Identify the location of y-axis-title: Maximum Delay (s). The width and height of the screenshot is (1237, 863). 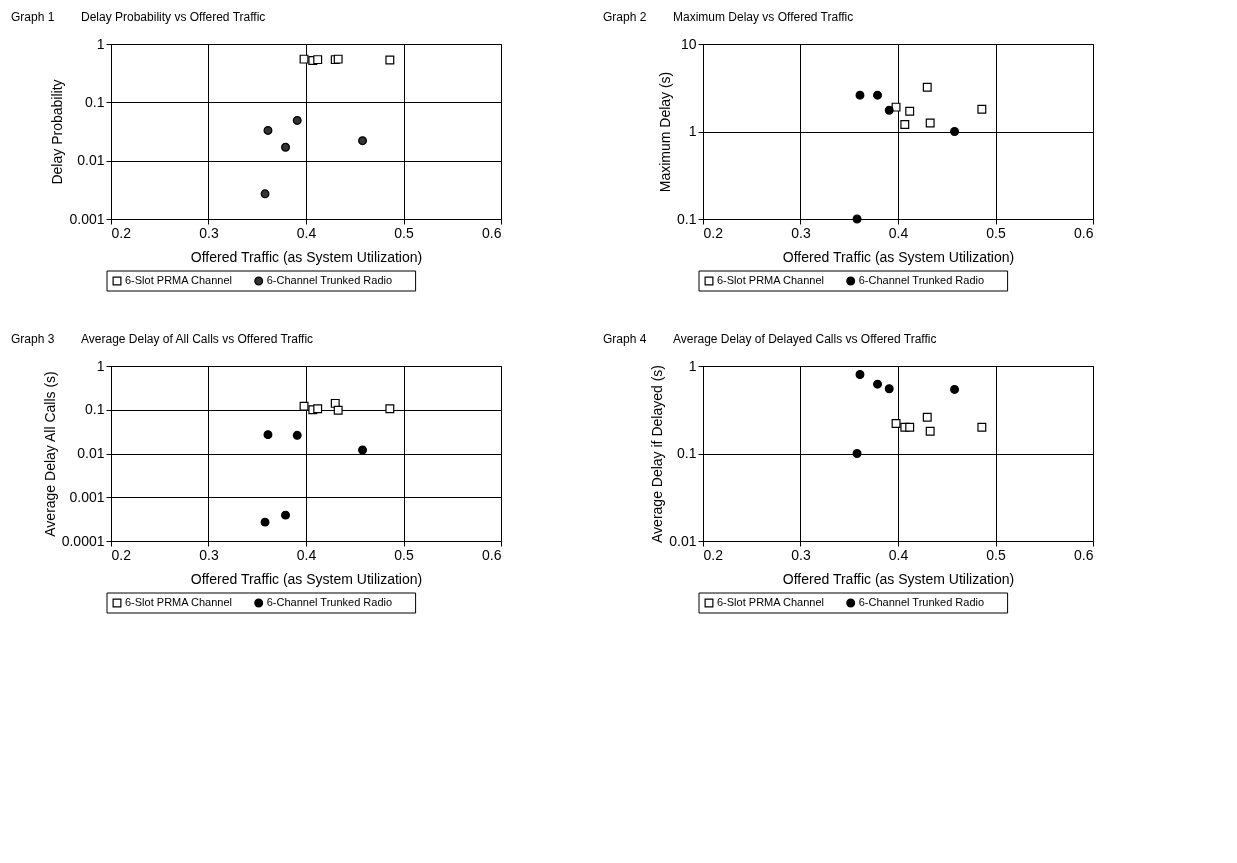
(665, 132).